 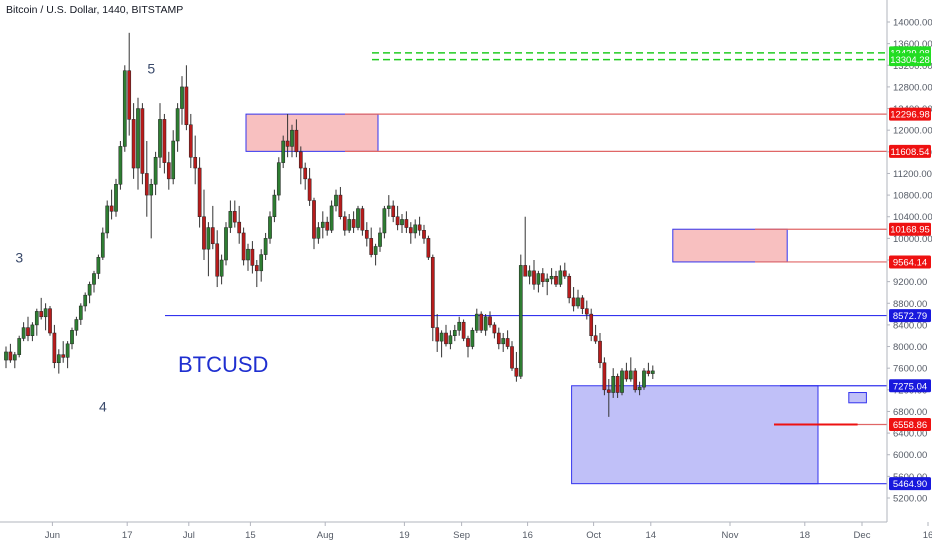 What do you see at coordinates (651, 535) in the screenshot?
I see `x-tick-label: 14` at bounding box center [651, 535].